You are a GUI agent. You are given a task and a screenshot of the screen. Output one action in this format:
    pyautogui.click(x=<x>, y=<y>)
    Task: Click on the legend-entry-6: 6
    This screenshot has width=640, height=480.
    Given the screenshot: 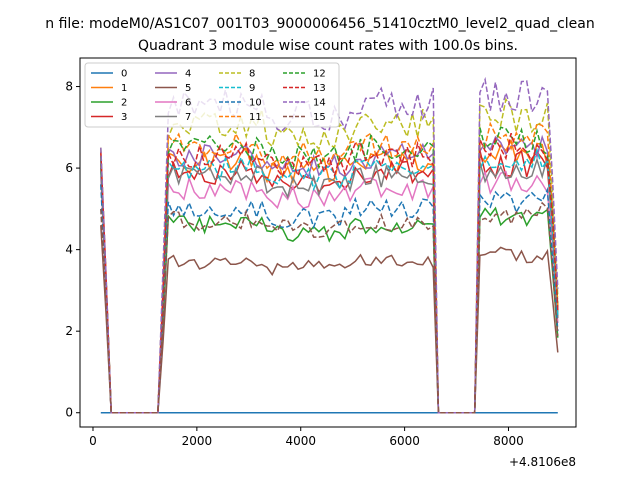 What is the action you would take?
    pyautogui.click(x=173, y=103)
    